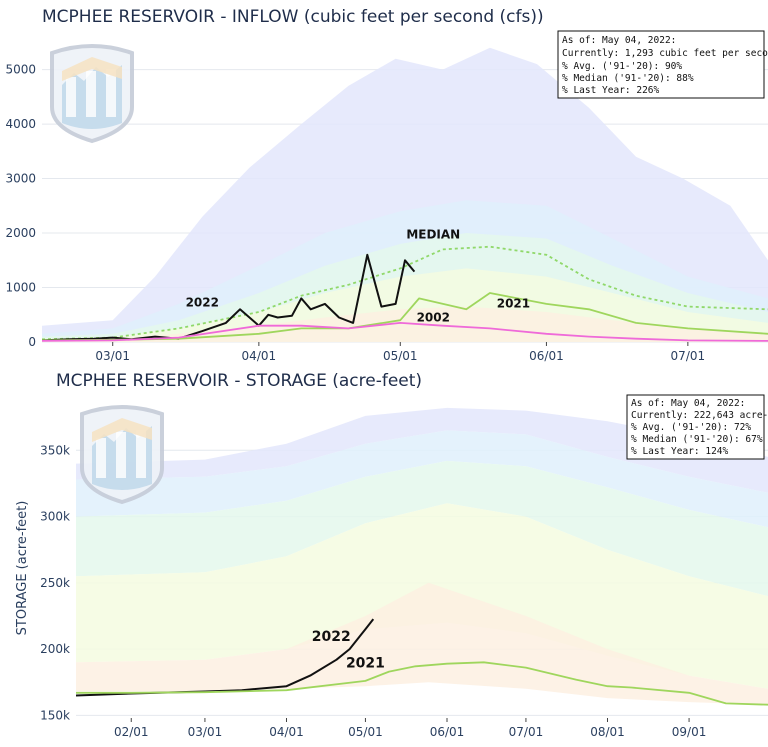 The height and width of the screenshot is (747, 768). I want to click on storage-series-labels: 2022 2021, so click(348, 650).